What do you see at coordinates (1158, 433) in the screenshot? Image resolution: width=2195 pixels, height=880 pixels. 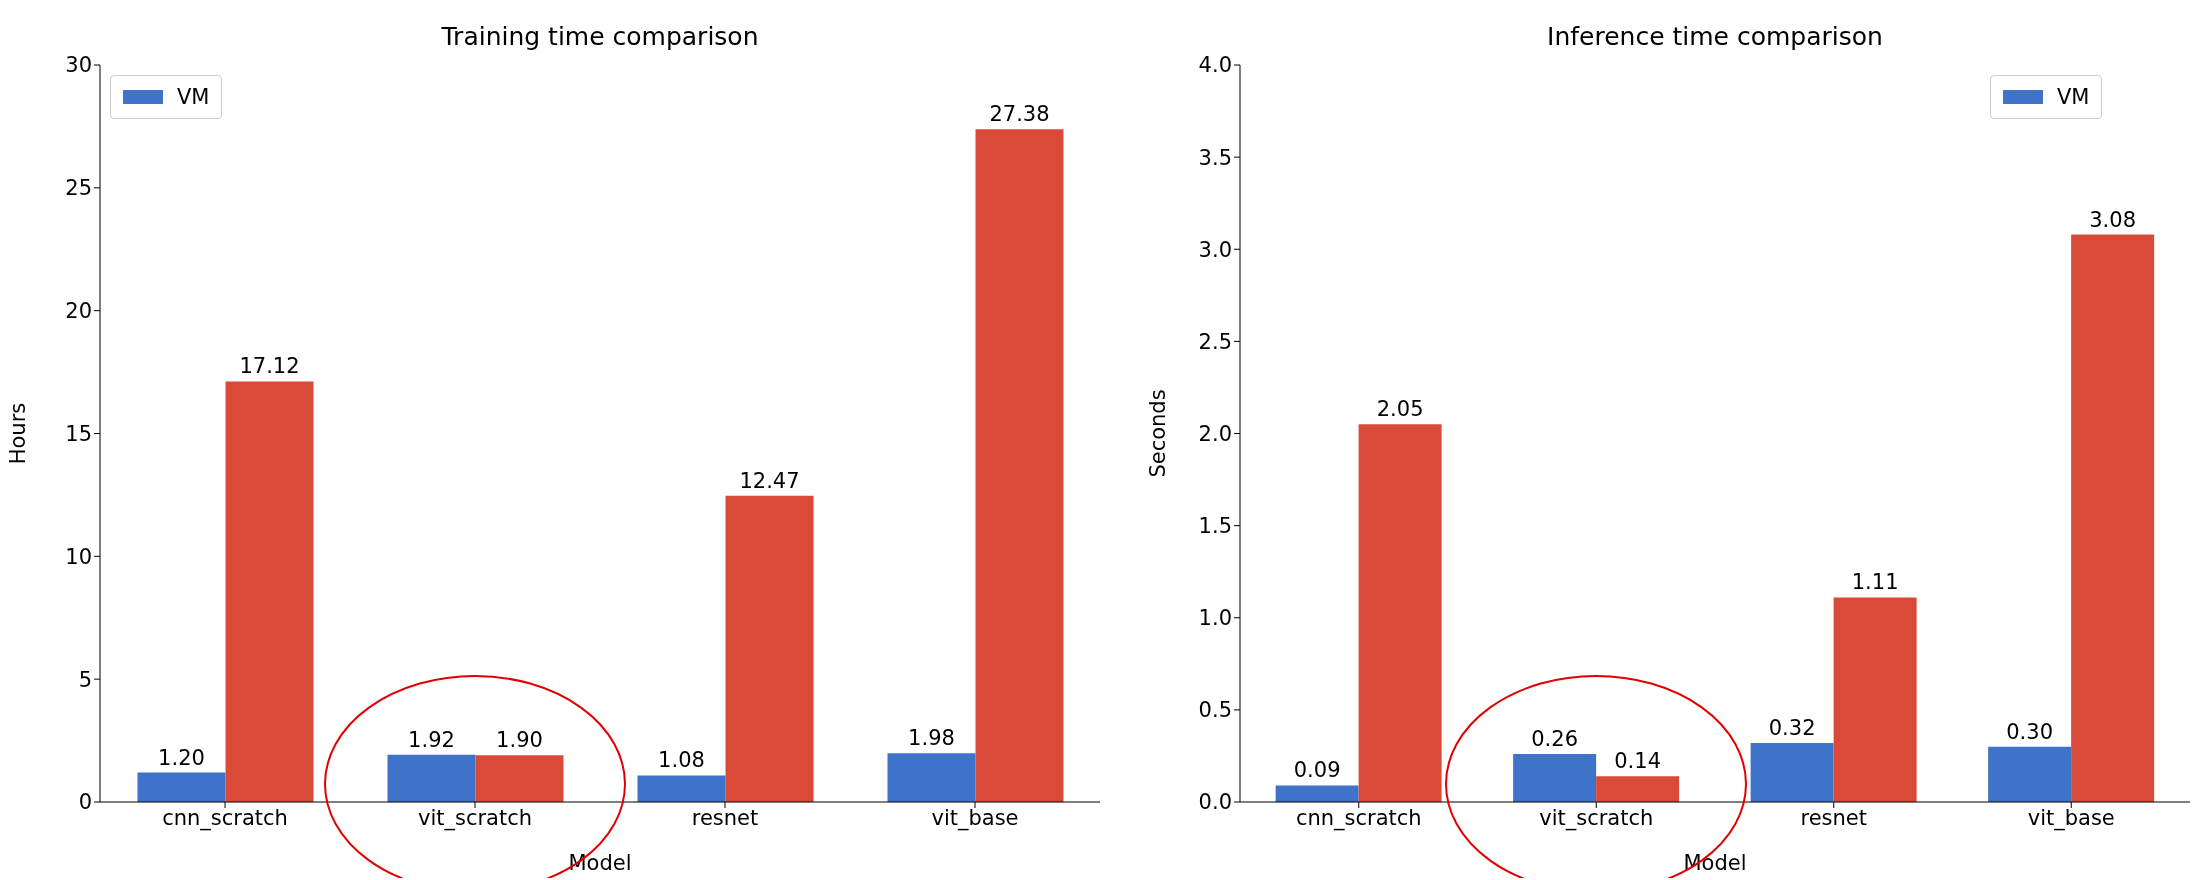 I see `y-axis-title: Seconds` at bounding box center [1158, 433].